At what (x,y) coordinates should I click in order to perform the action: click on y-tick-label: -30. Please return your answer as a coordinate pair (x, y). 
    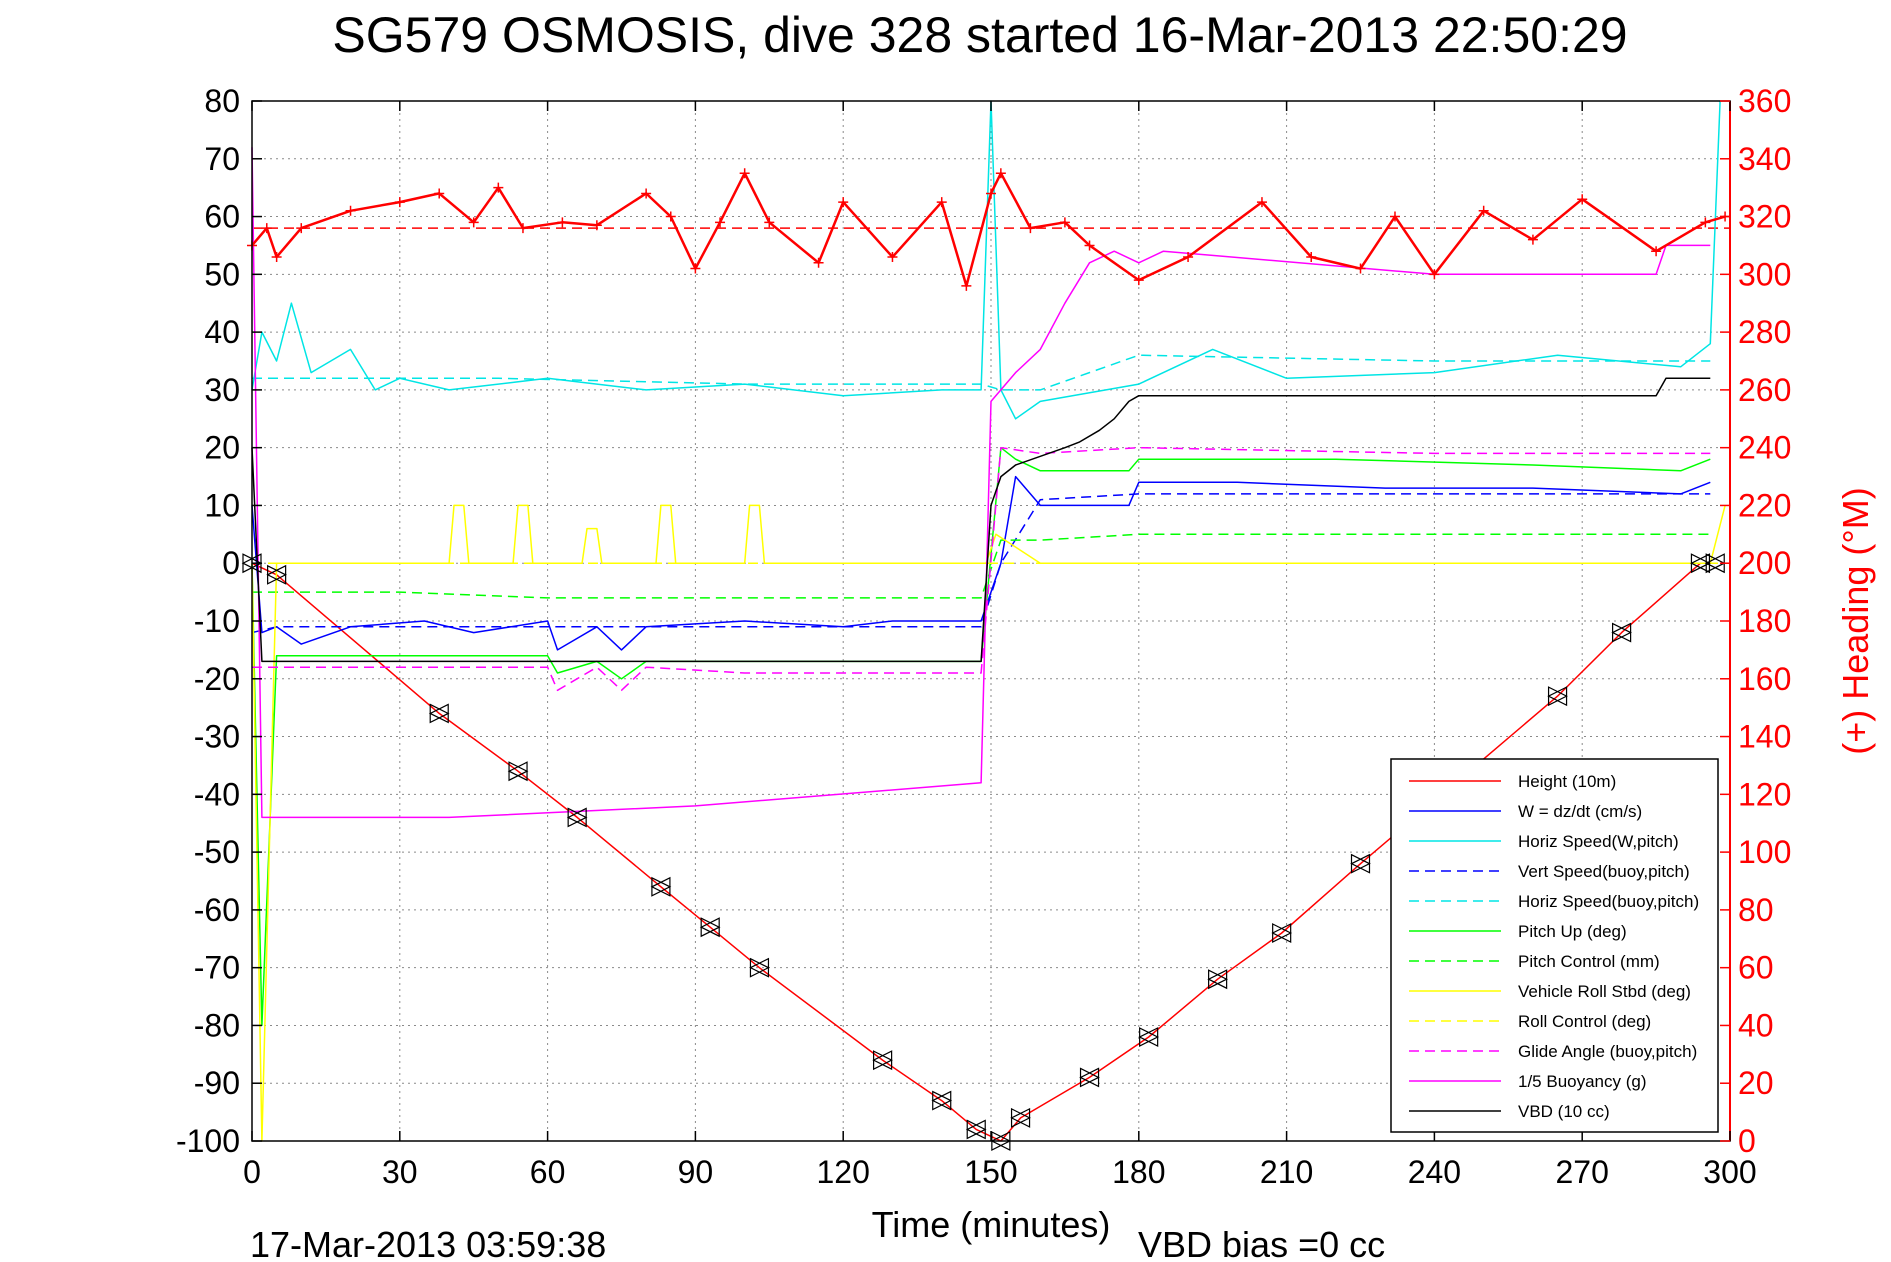
    Looking at the image, I should click on (217, 737).